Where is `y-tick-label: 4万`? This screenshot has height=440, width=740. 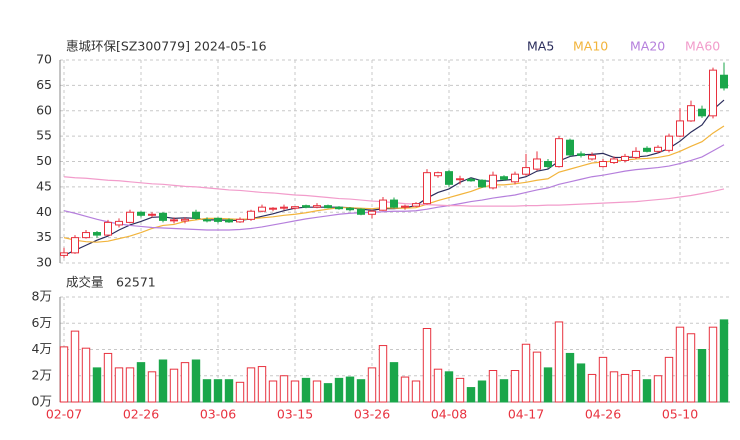
y-tick-label: 4万 is located at coordinates (42, 348).